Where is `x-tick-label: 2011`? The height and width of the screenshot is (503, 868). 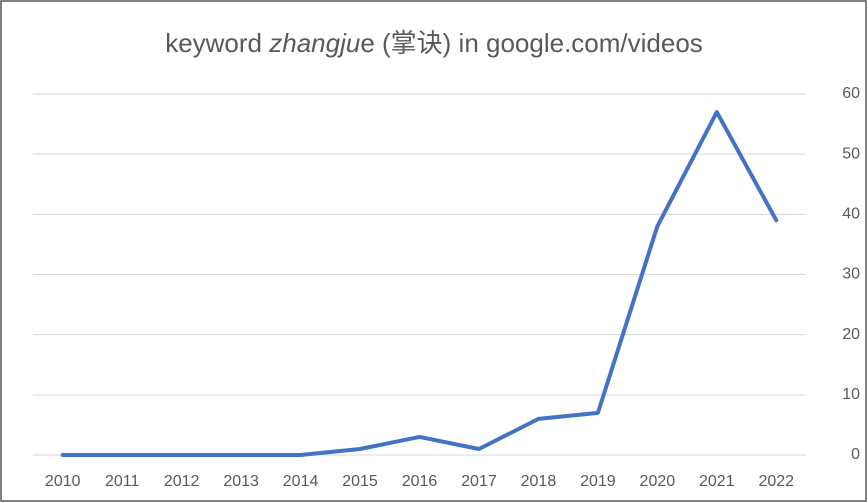
x-tick-label: 2011 is located at coordinates (122, 481).